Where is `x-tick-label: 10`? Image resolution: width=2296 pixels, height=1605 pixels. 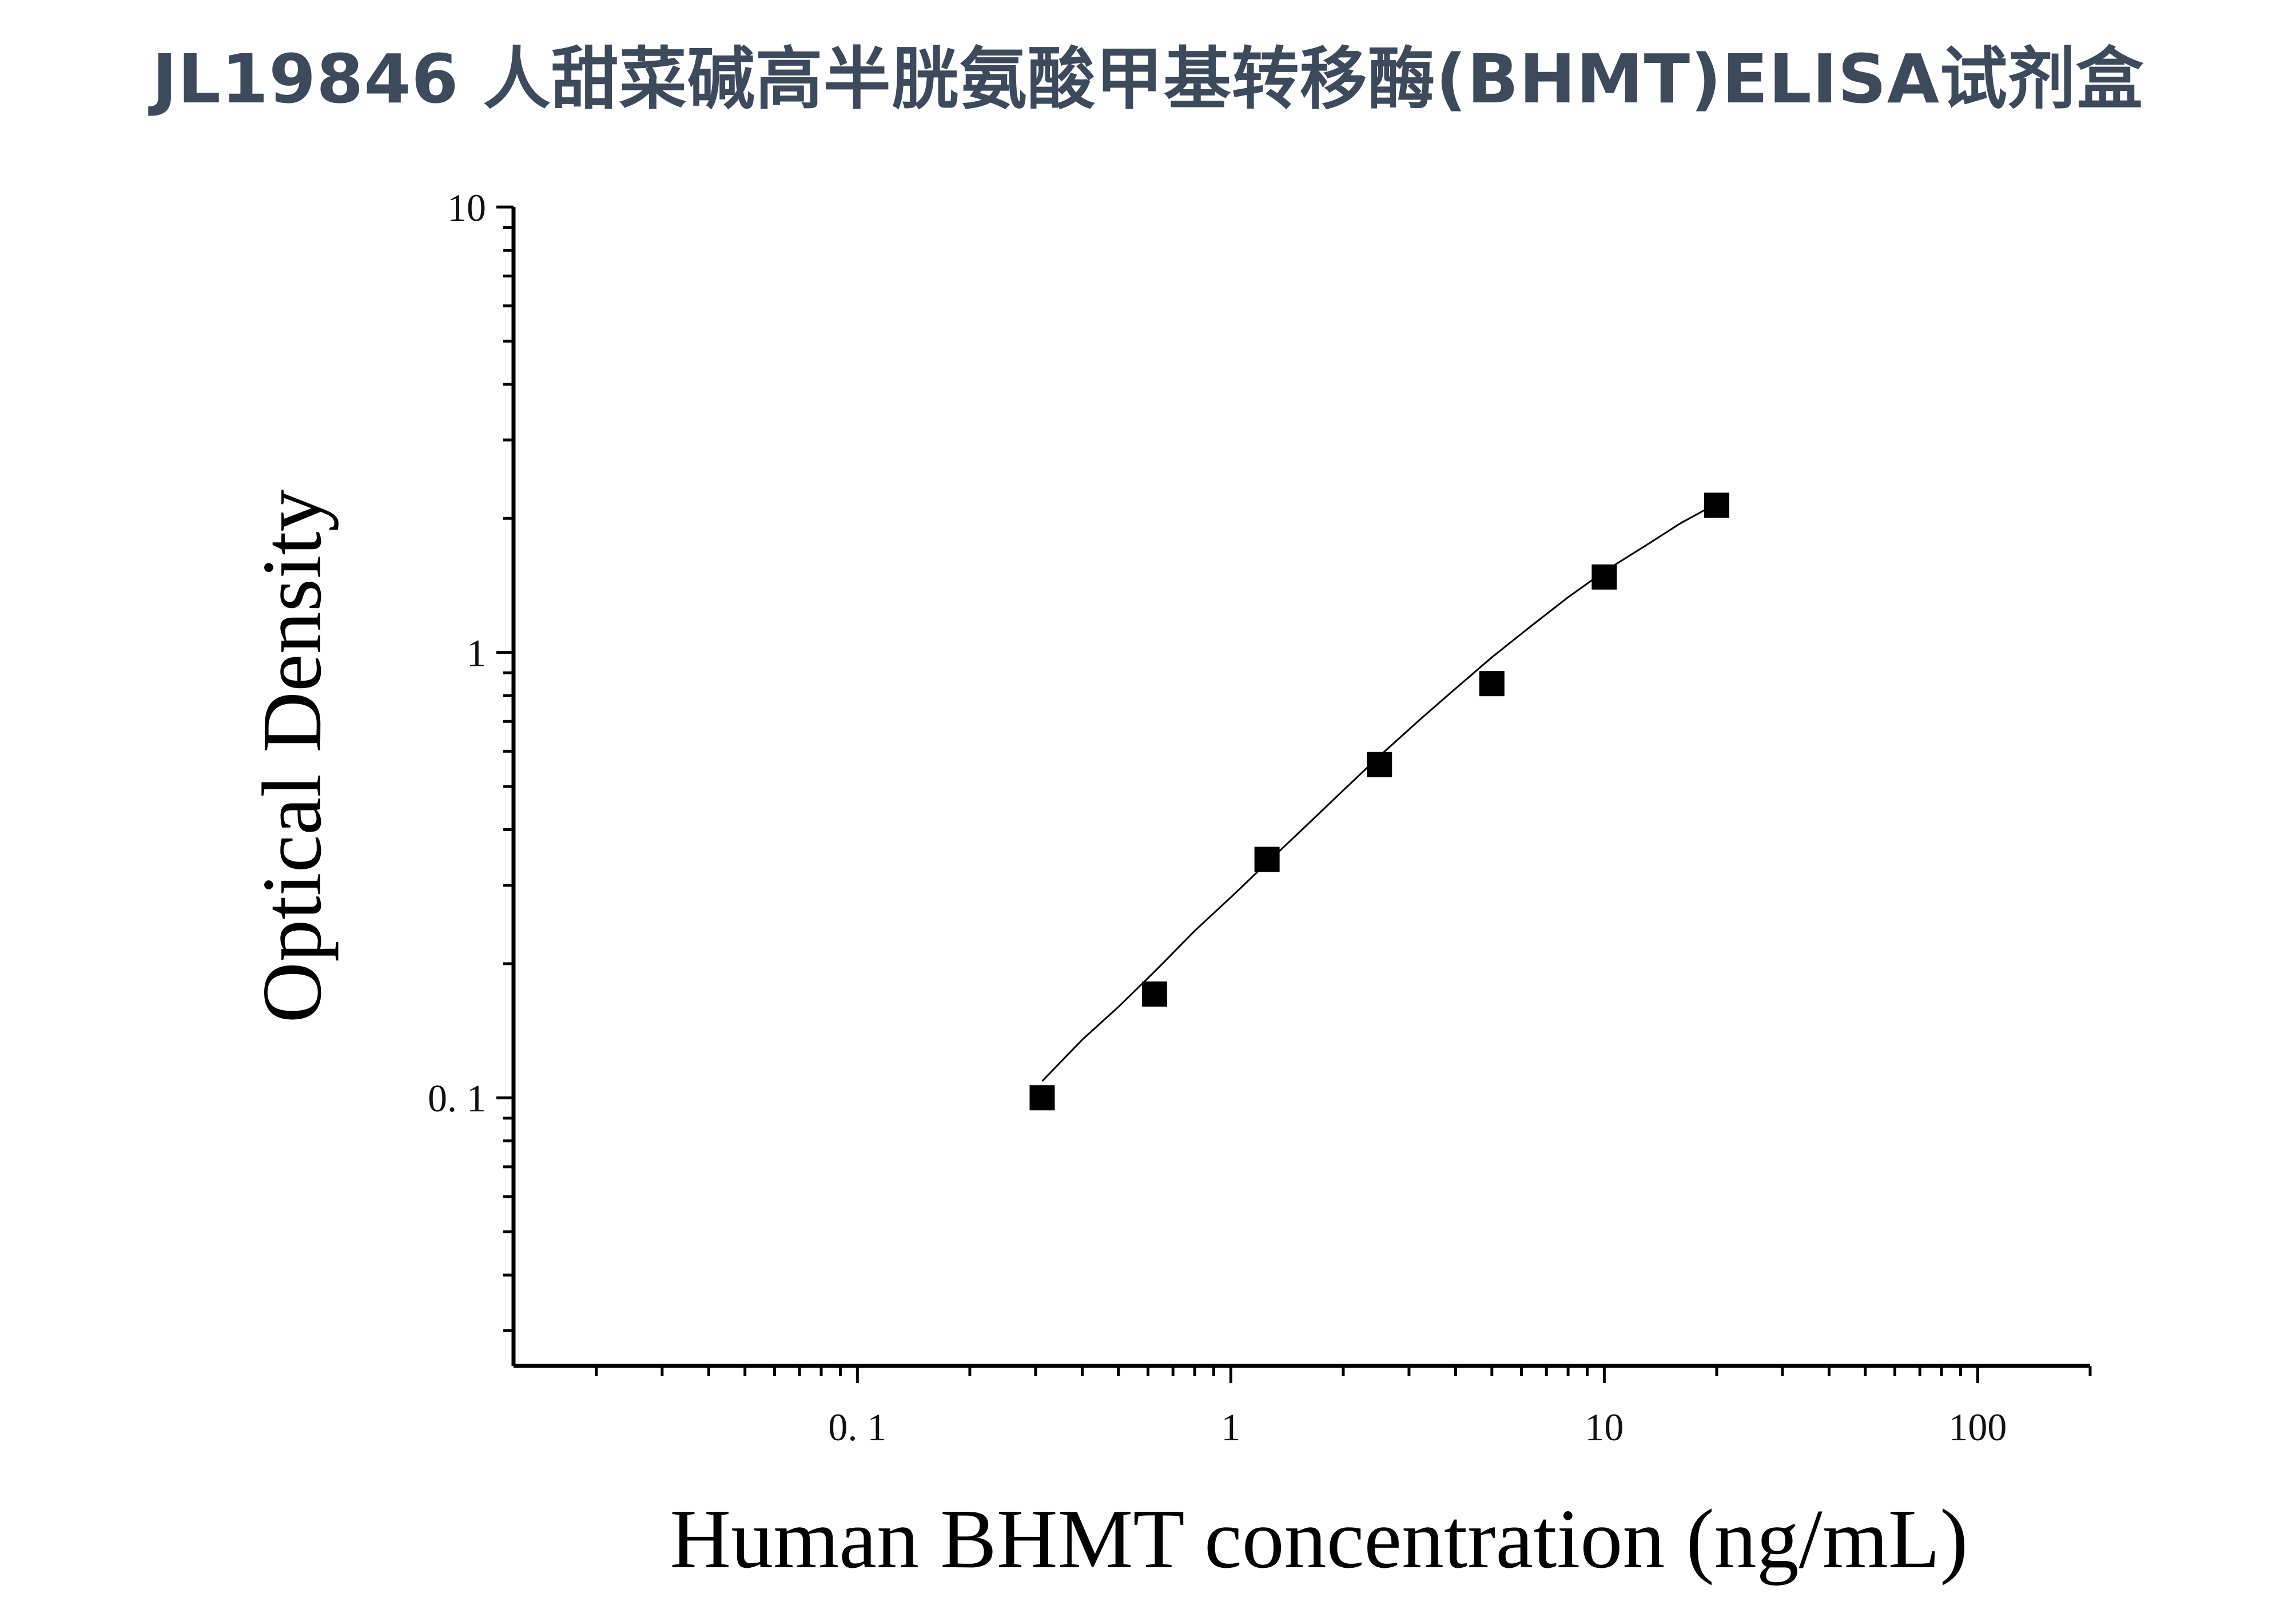
x-tick-label: 10 is located at coordinates (1604, 1427).